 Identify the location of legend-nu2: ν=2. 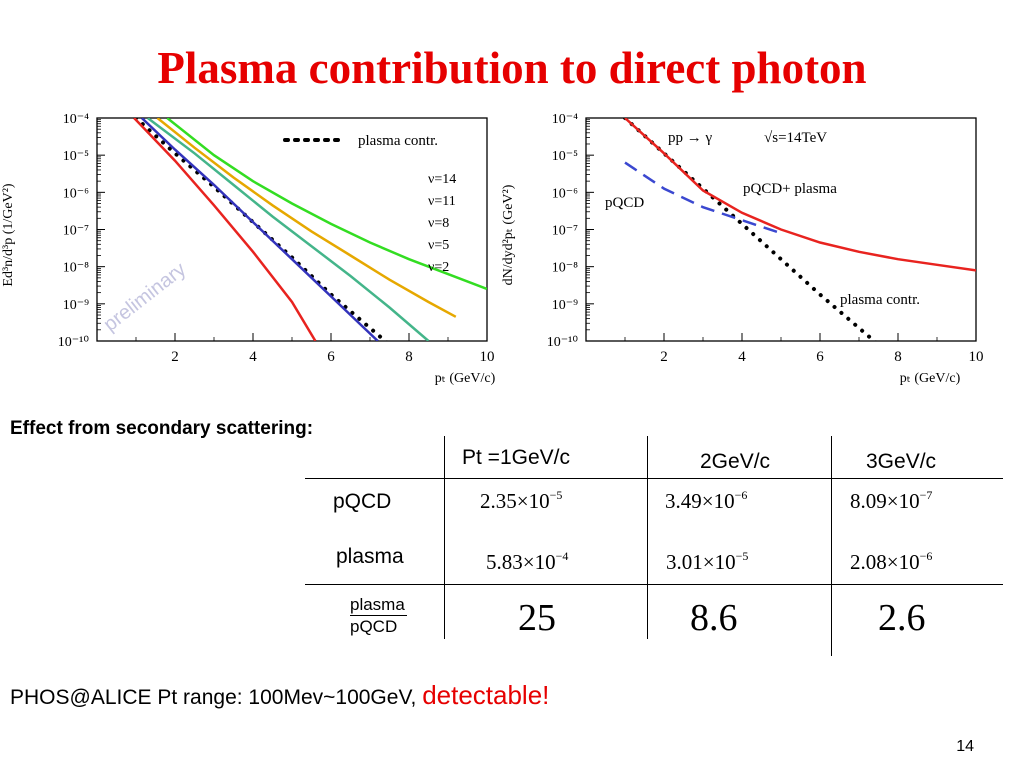
(438, 267).